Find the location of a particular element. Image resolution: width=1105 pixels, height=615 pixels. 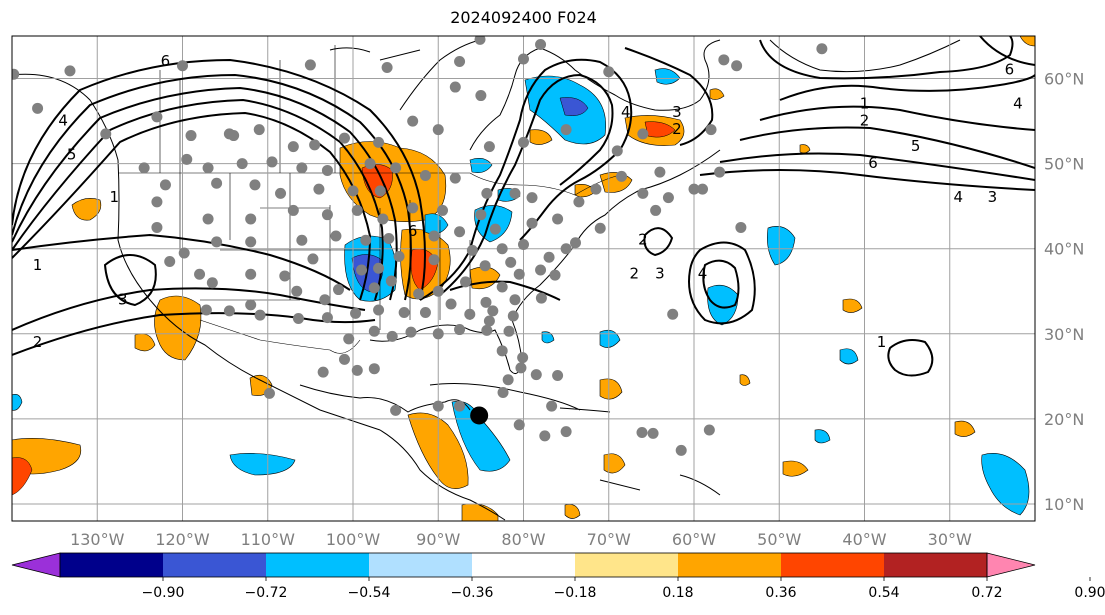

longitude-label: 130°W is located at coordinates (97, 539).